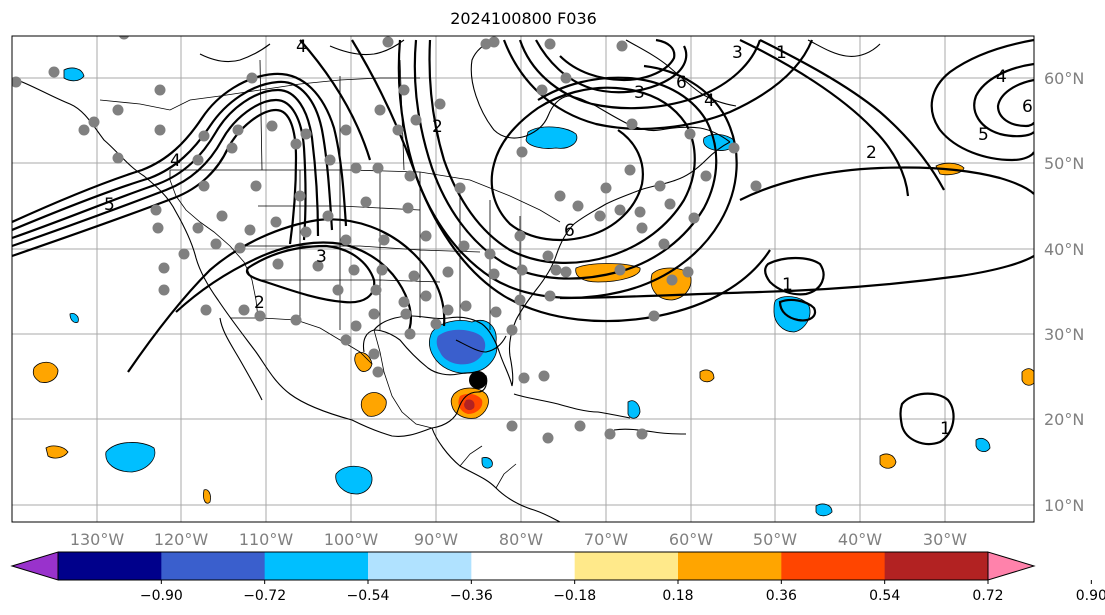 The width and height of the screenshot is (1105, 615). What do you see at coordinates (351, 539) in the screenshot?
I see `lon-label: 100°W` at bounding box center [351, 539].